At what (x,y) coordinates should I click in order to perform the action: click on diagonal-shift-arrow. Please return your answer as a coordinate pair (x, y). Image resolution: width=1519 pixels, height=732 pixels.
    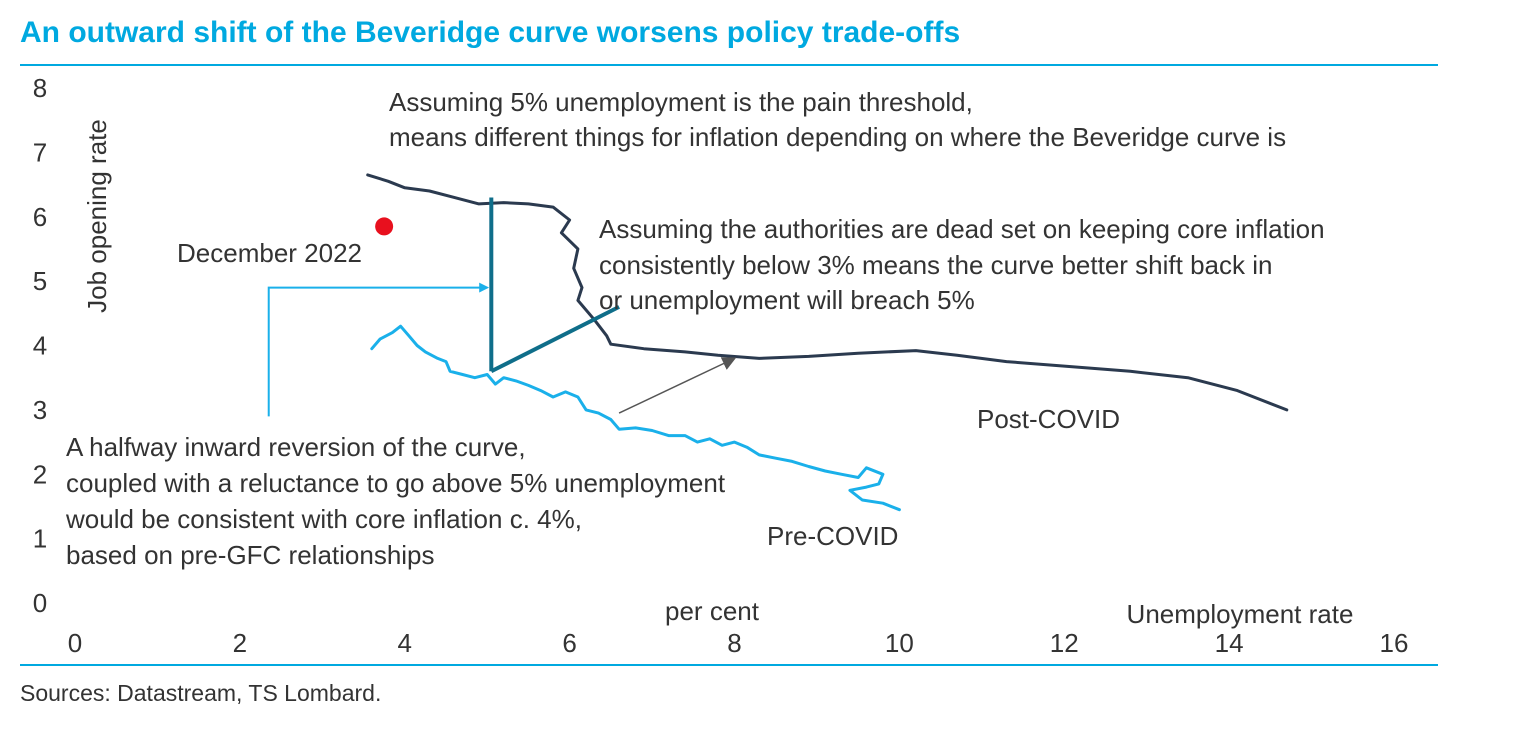
    Looking at the image, I should click on (555, 339).